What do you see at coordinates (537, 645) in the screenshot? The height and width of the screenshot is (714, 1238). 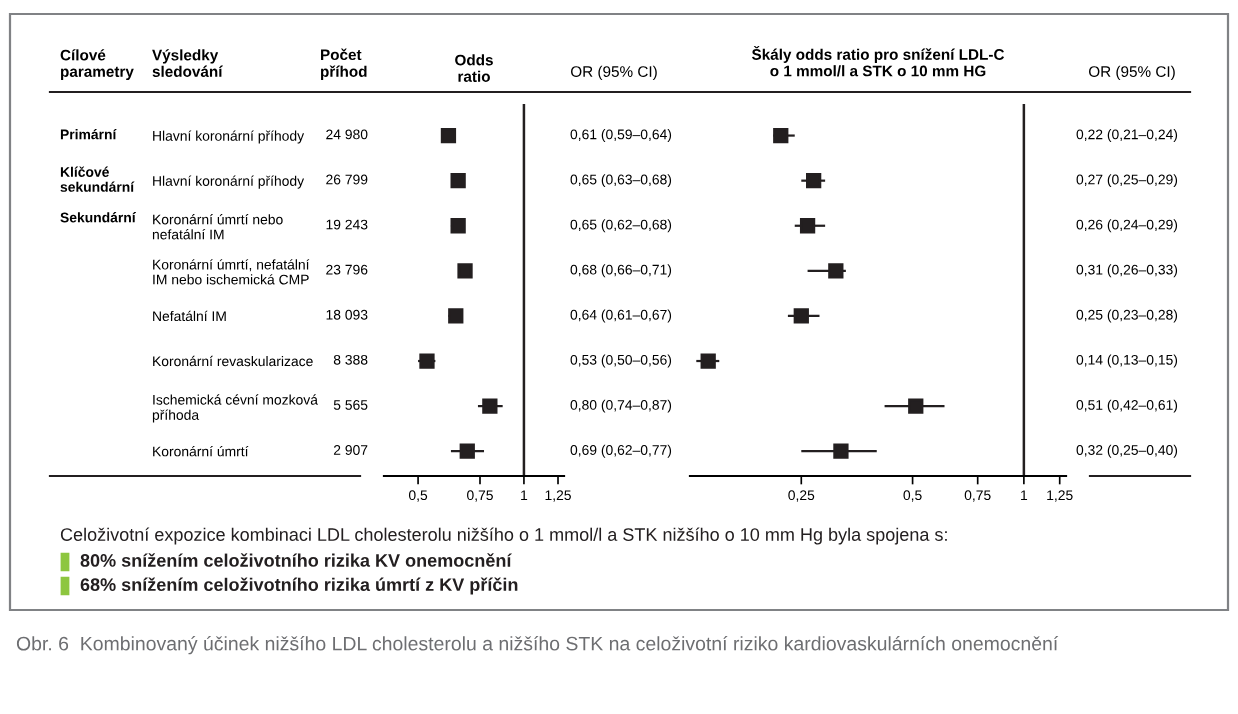 I see `text: Obr. 6 Kombinovaný účinek nižšího LDL cholesterolu a nižšího STK na celoživotní riziko kardiovaskulárních onemocnění` at bounding box center [537, 645].